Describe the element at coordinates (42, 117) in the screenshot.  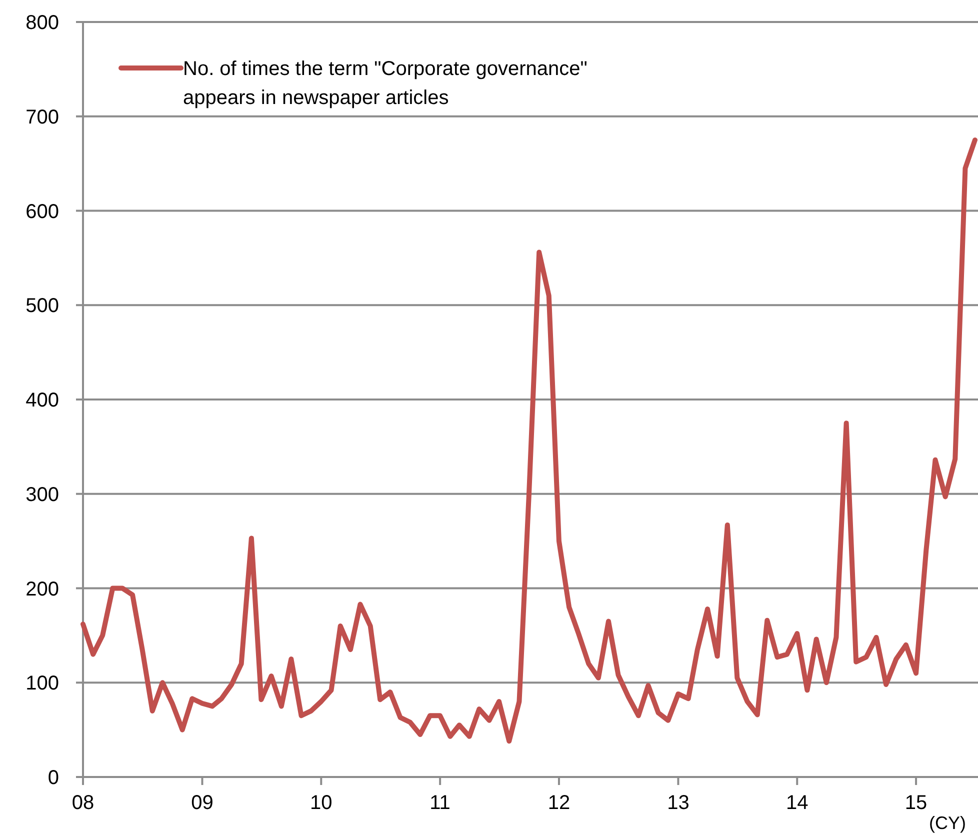
I see `y-tick-label: 700` at that location.